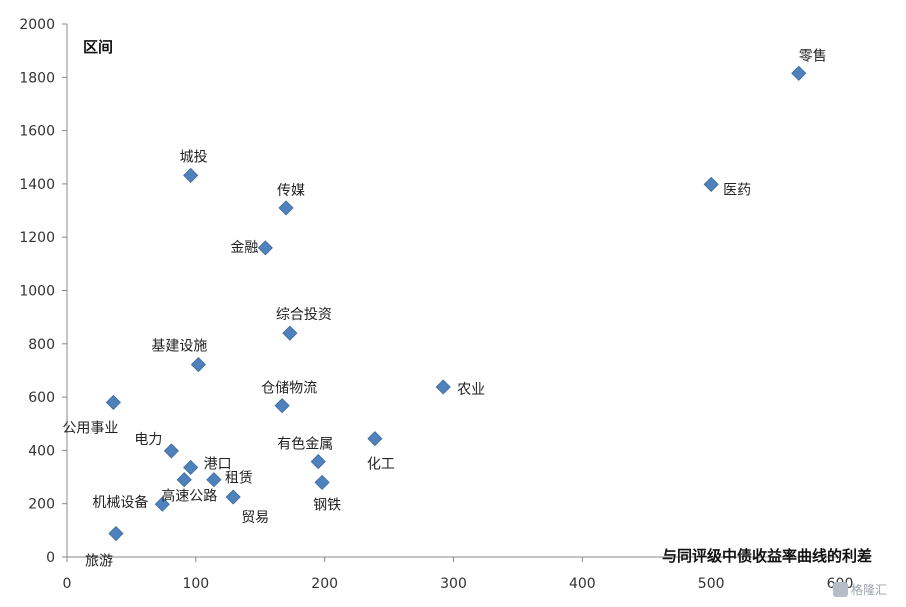 This screenshot has width=906, height=607. What do you see at coordinates (113, 402) in the screenshot?
I see `data-point-公用事业` at bounding box center [113, 402].